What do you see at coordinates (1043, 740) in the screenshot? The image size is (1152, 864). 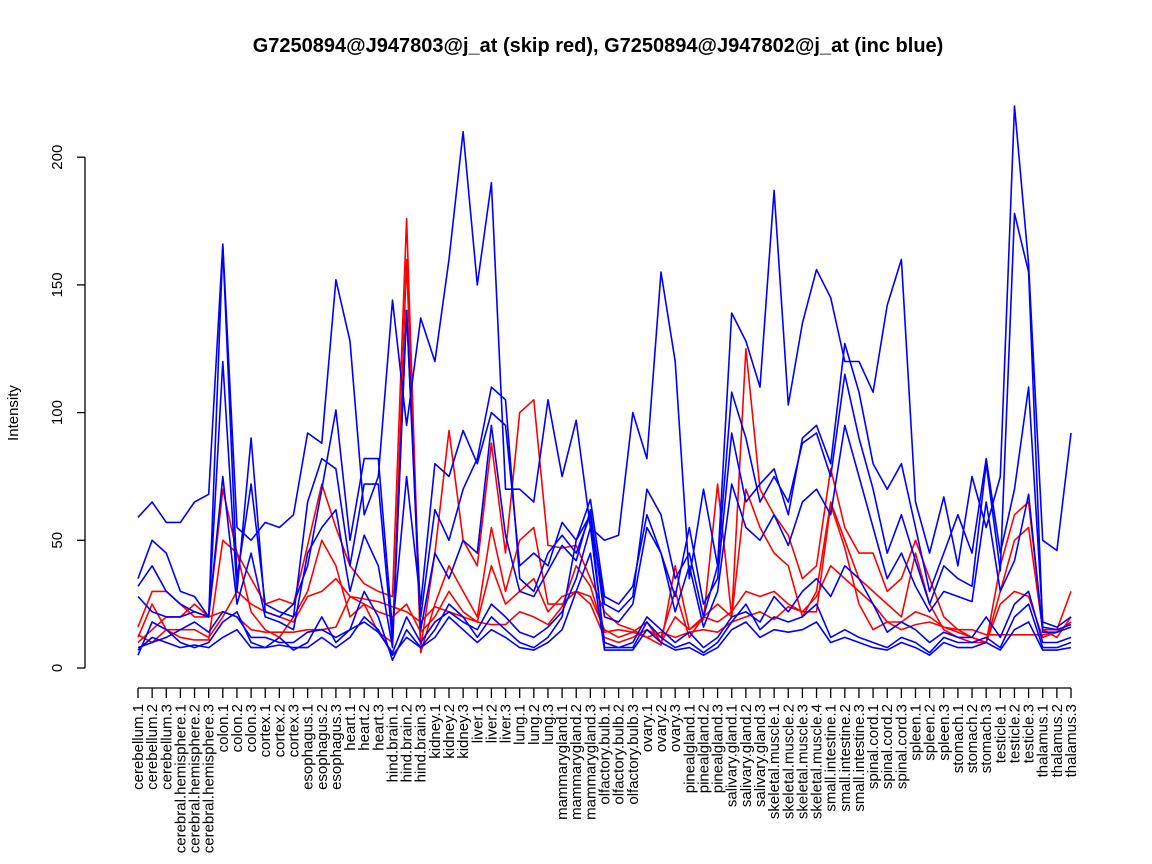 I see `x-tick-label: thalamus.1` at bounding box center [1043, 740].